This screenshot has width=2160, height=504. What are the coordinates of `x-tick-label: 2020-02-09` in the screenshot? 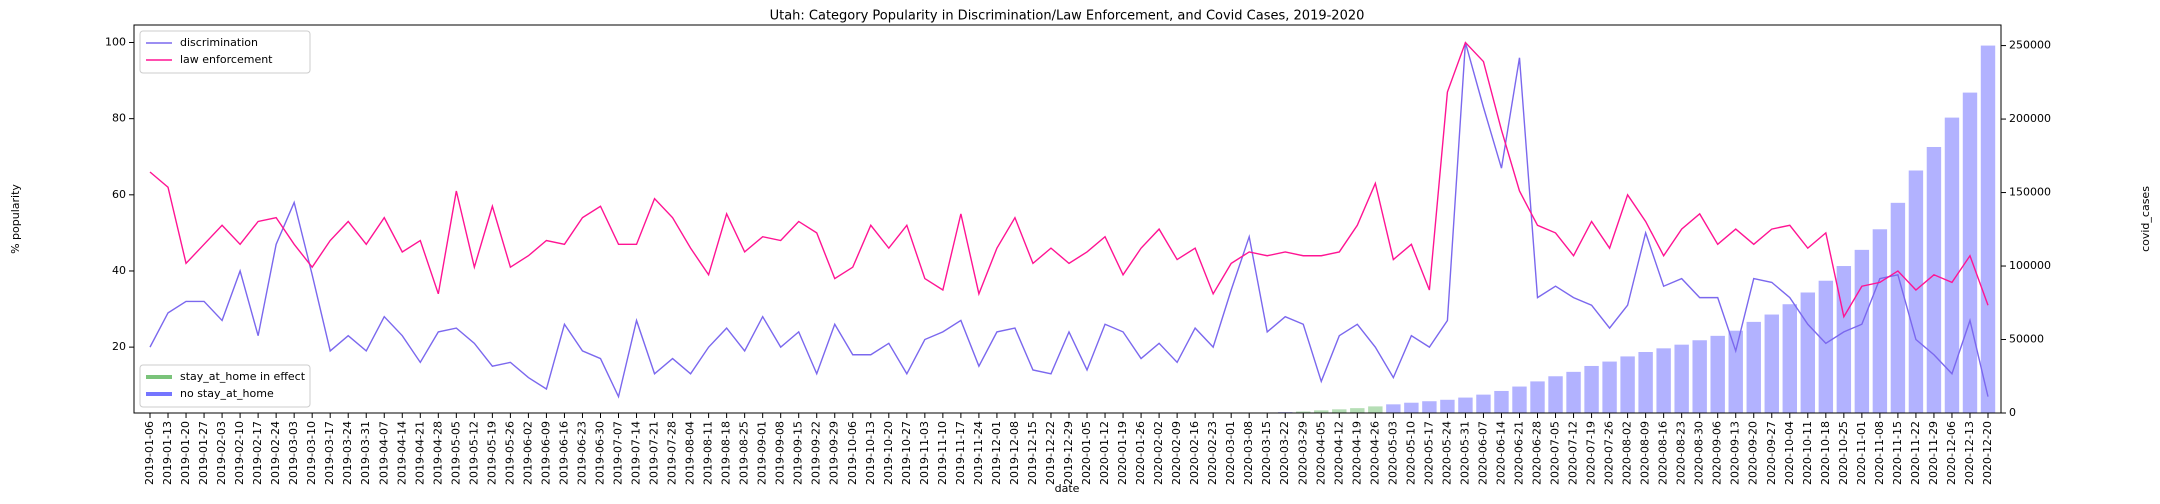 It's located at (1176, 453).